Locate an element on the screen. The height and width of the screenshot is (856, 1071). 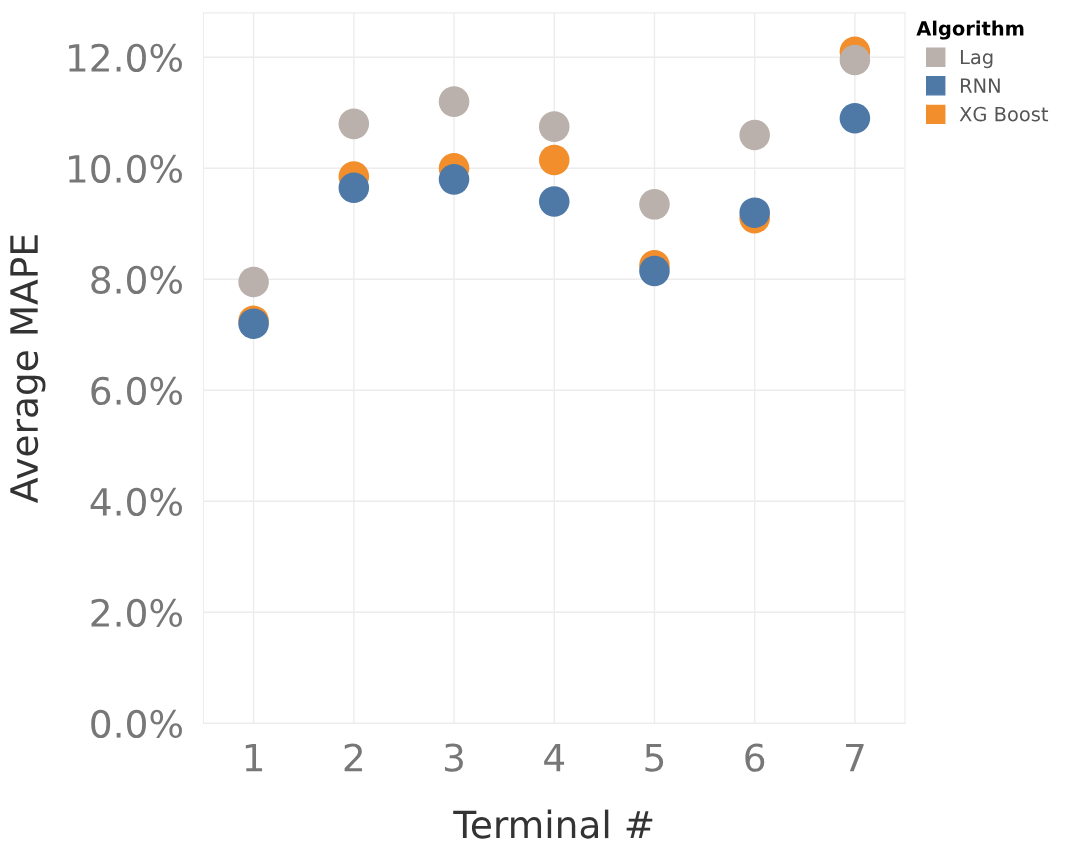
y-tick-label: 8.0% is located at coordinates (136, 280).